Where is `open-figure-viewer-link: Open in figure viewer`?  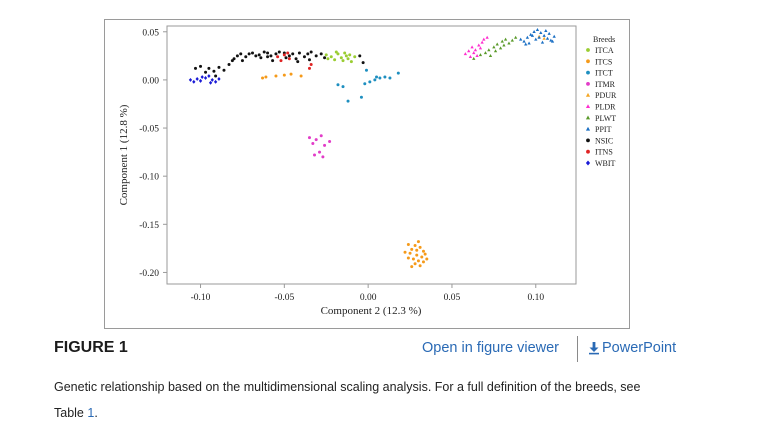
open-figure-viewer-link: Open in figure viewer is located at coordinates (491, 348).